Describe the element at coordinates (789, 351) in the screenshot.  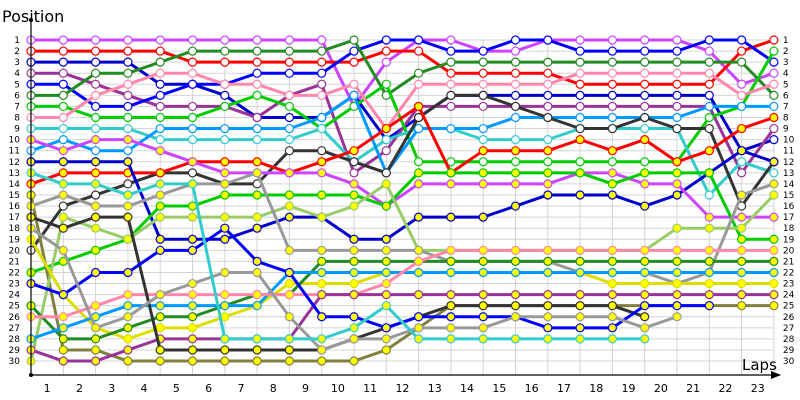
I see `y-tick-label-right: 29` at that location.